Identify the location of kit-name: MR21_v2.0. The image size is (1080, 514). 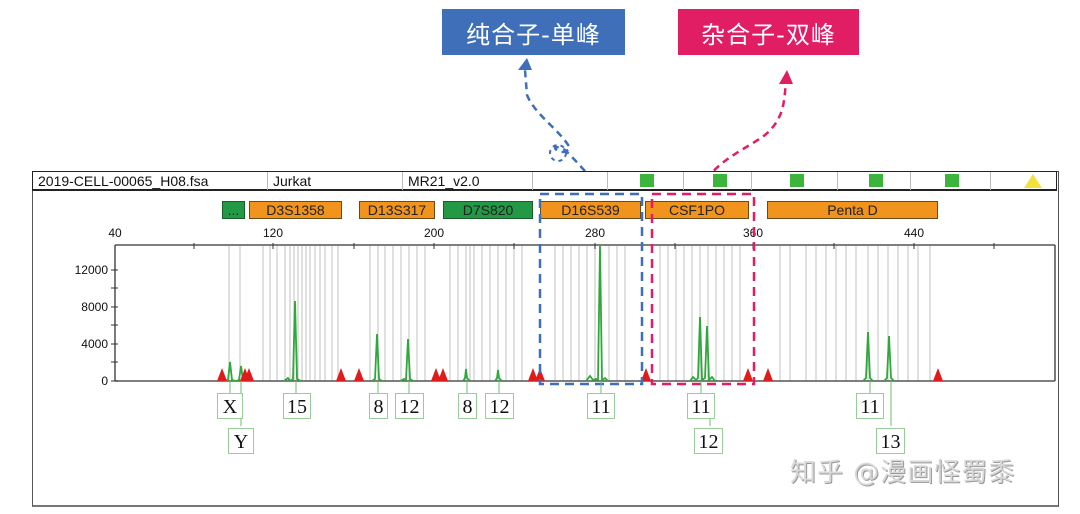
(468, 181).